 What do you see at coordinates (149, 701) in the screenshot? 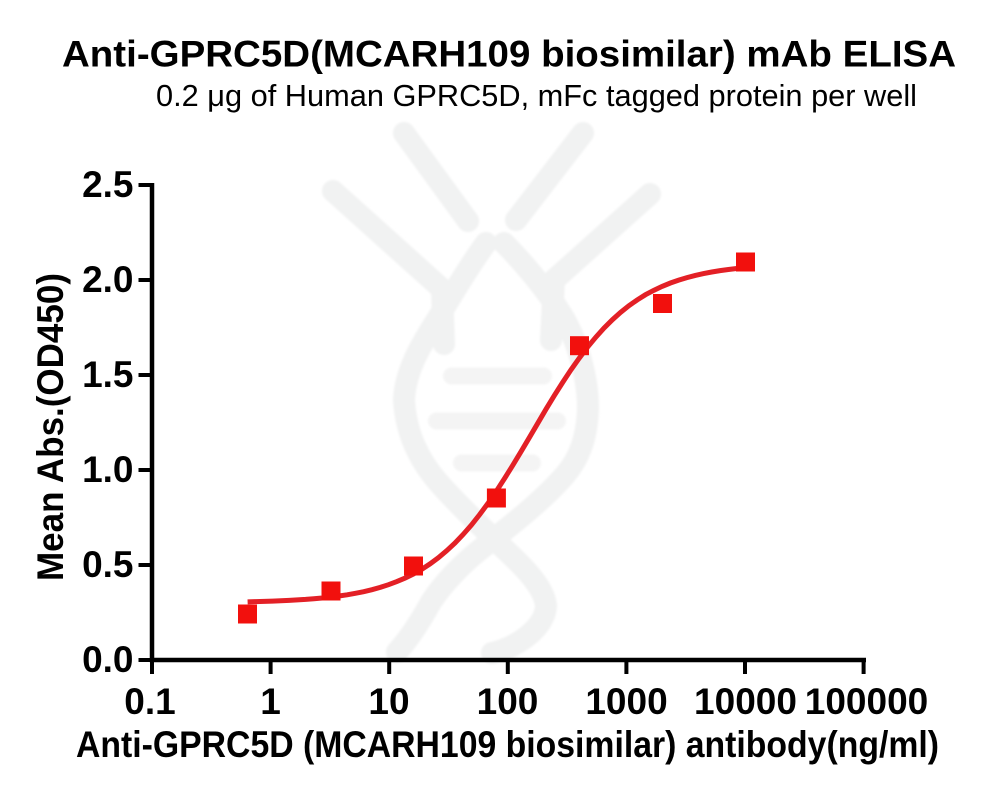
I see `svg-text: 0.1` at bounding box center [149, 701].